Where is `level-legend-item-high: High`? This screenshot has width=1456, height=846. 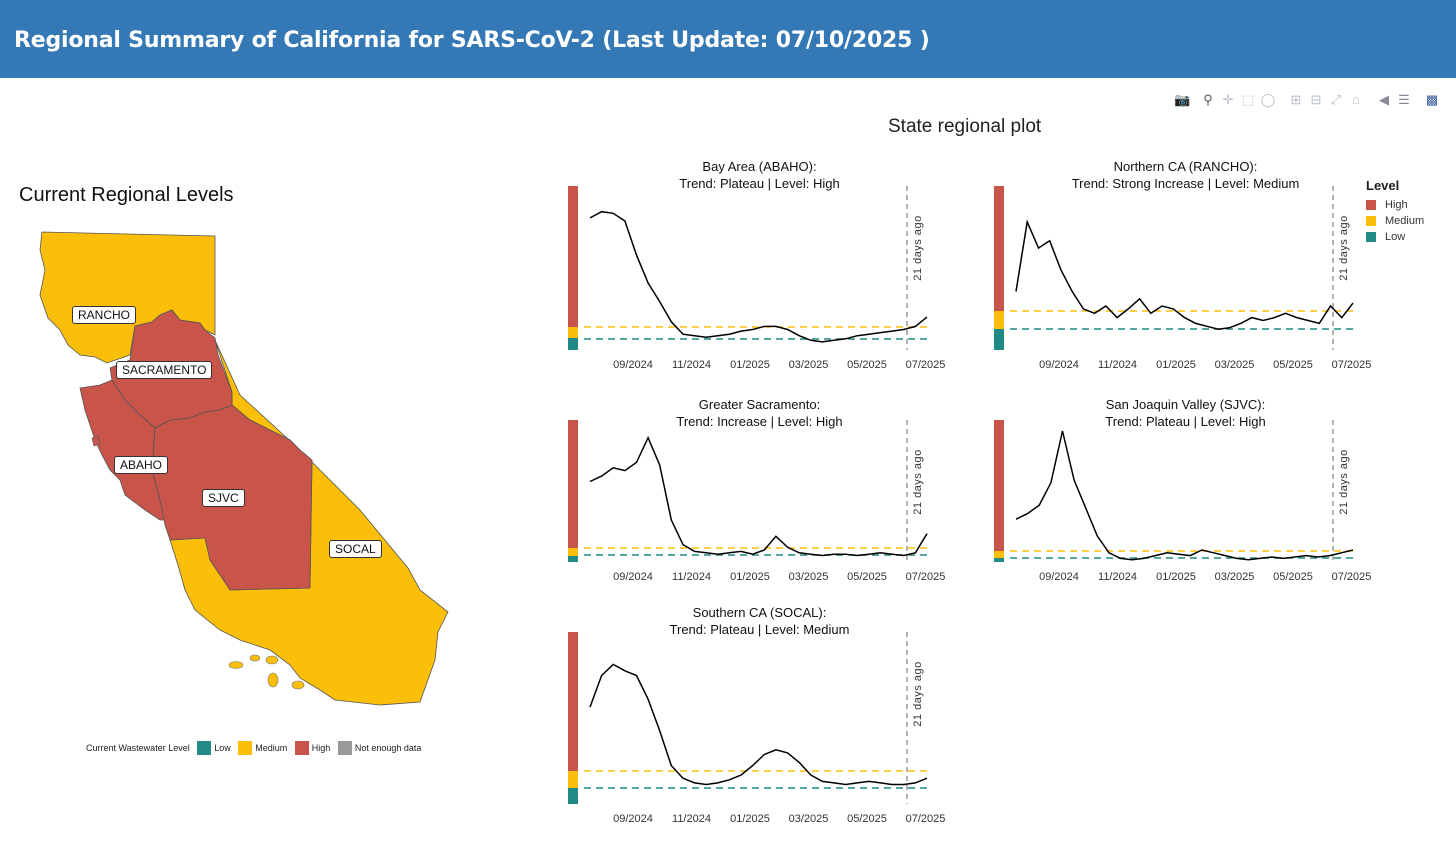
level-legend-item-high: High is located at coordinates (1395, 205).